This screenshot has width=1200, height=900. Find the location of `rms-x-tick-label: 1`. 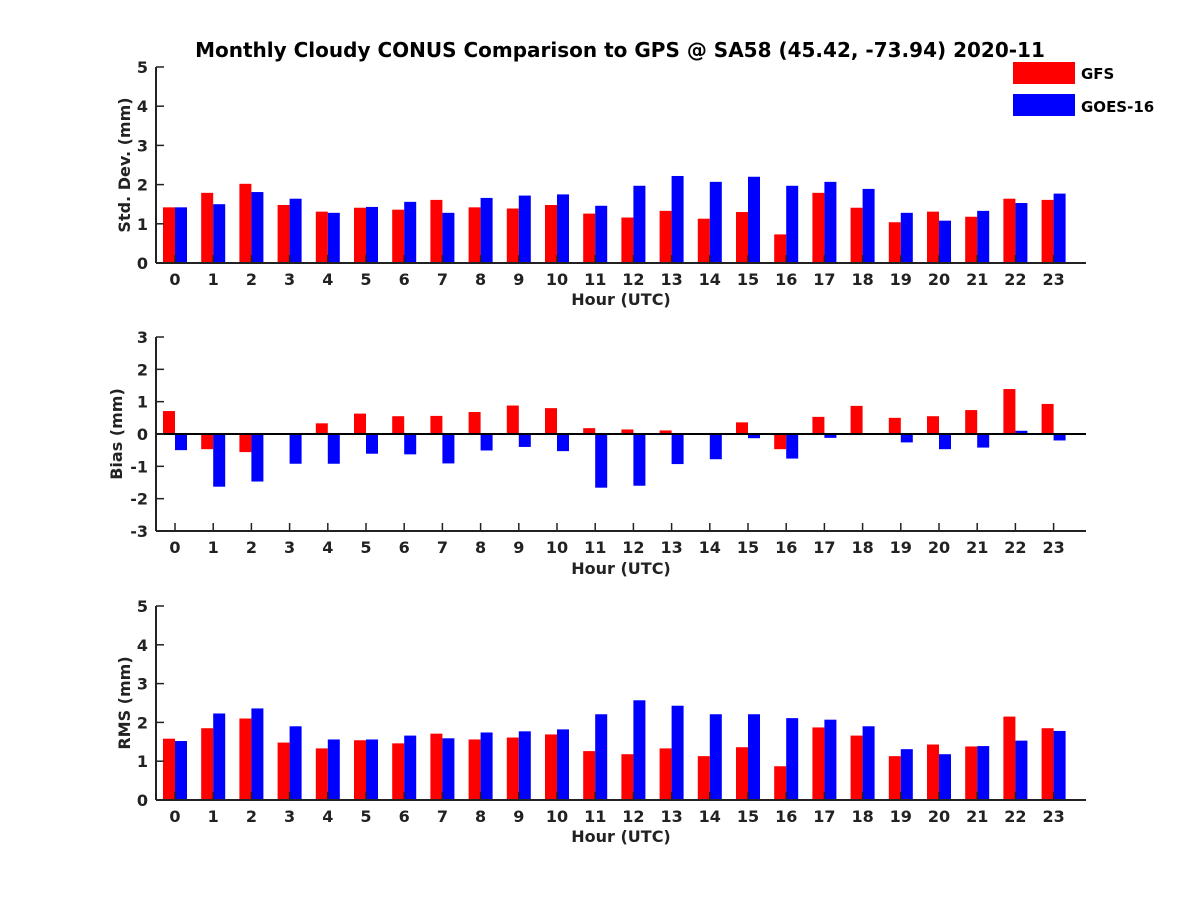

rms-x-tick-label: 1 is located at coordinates (213, 816).